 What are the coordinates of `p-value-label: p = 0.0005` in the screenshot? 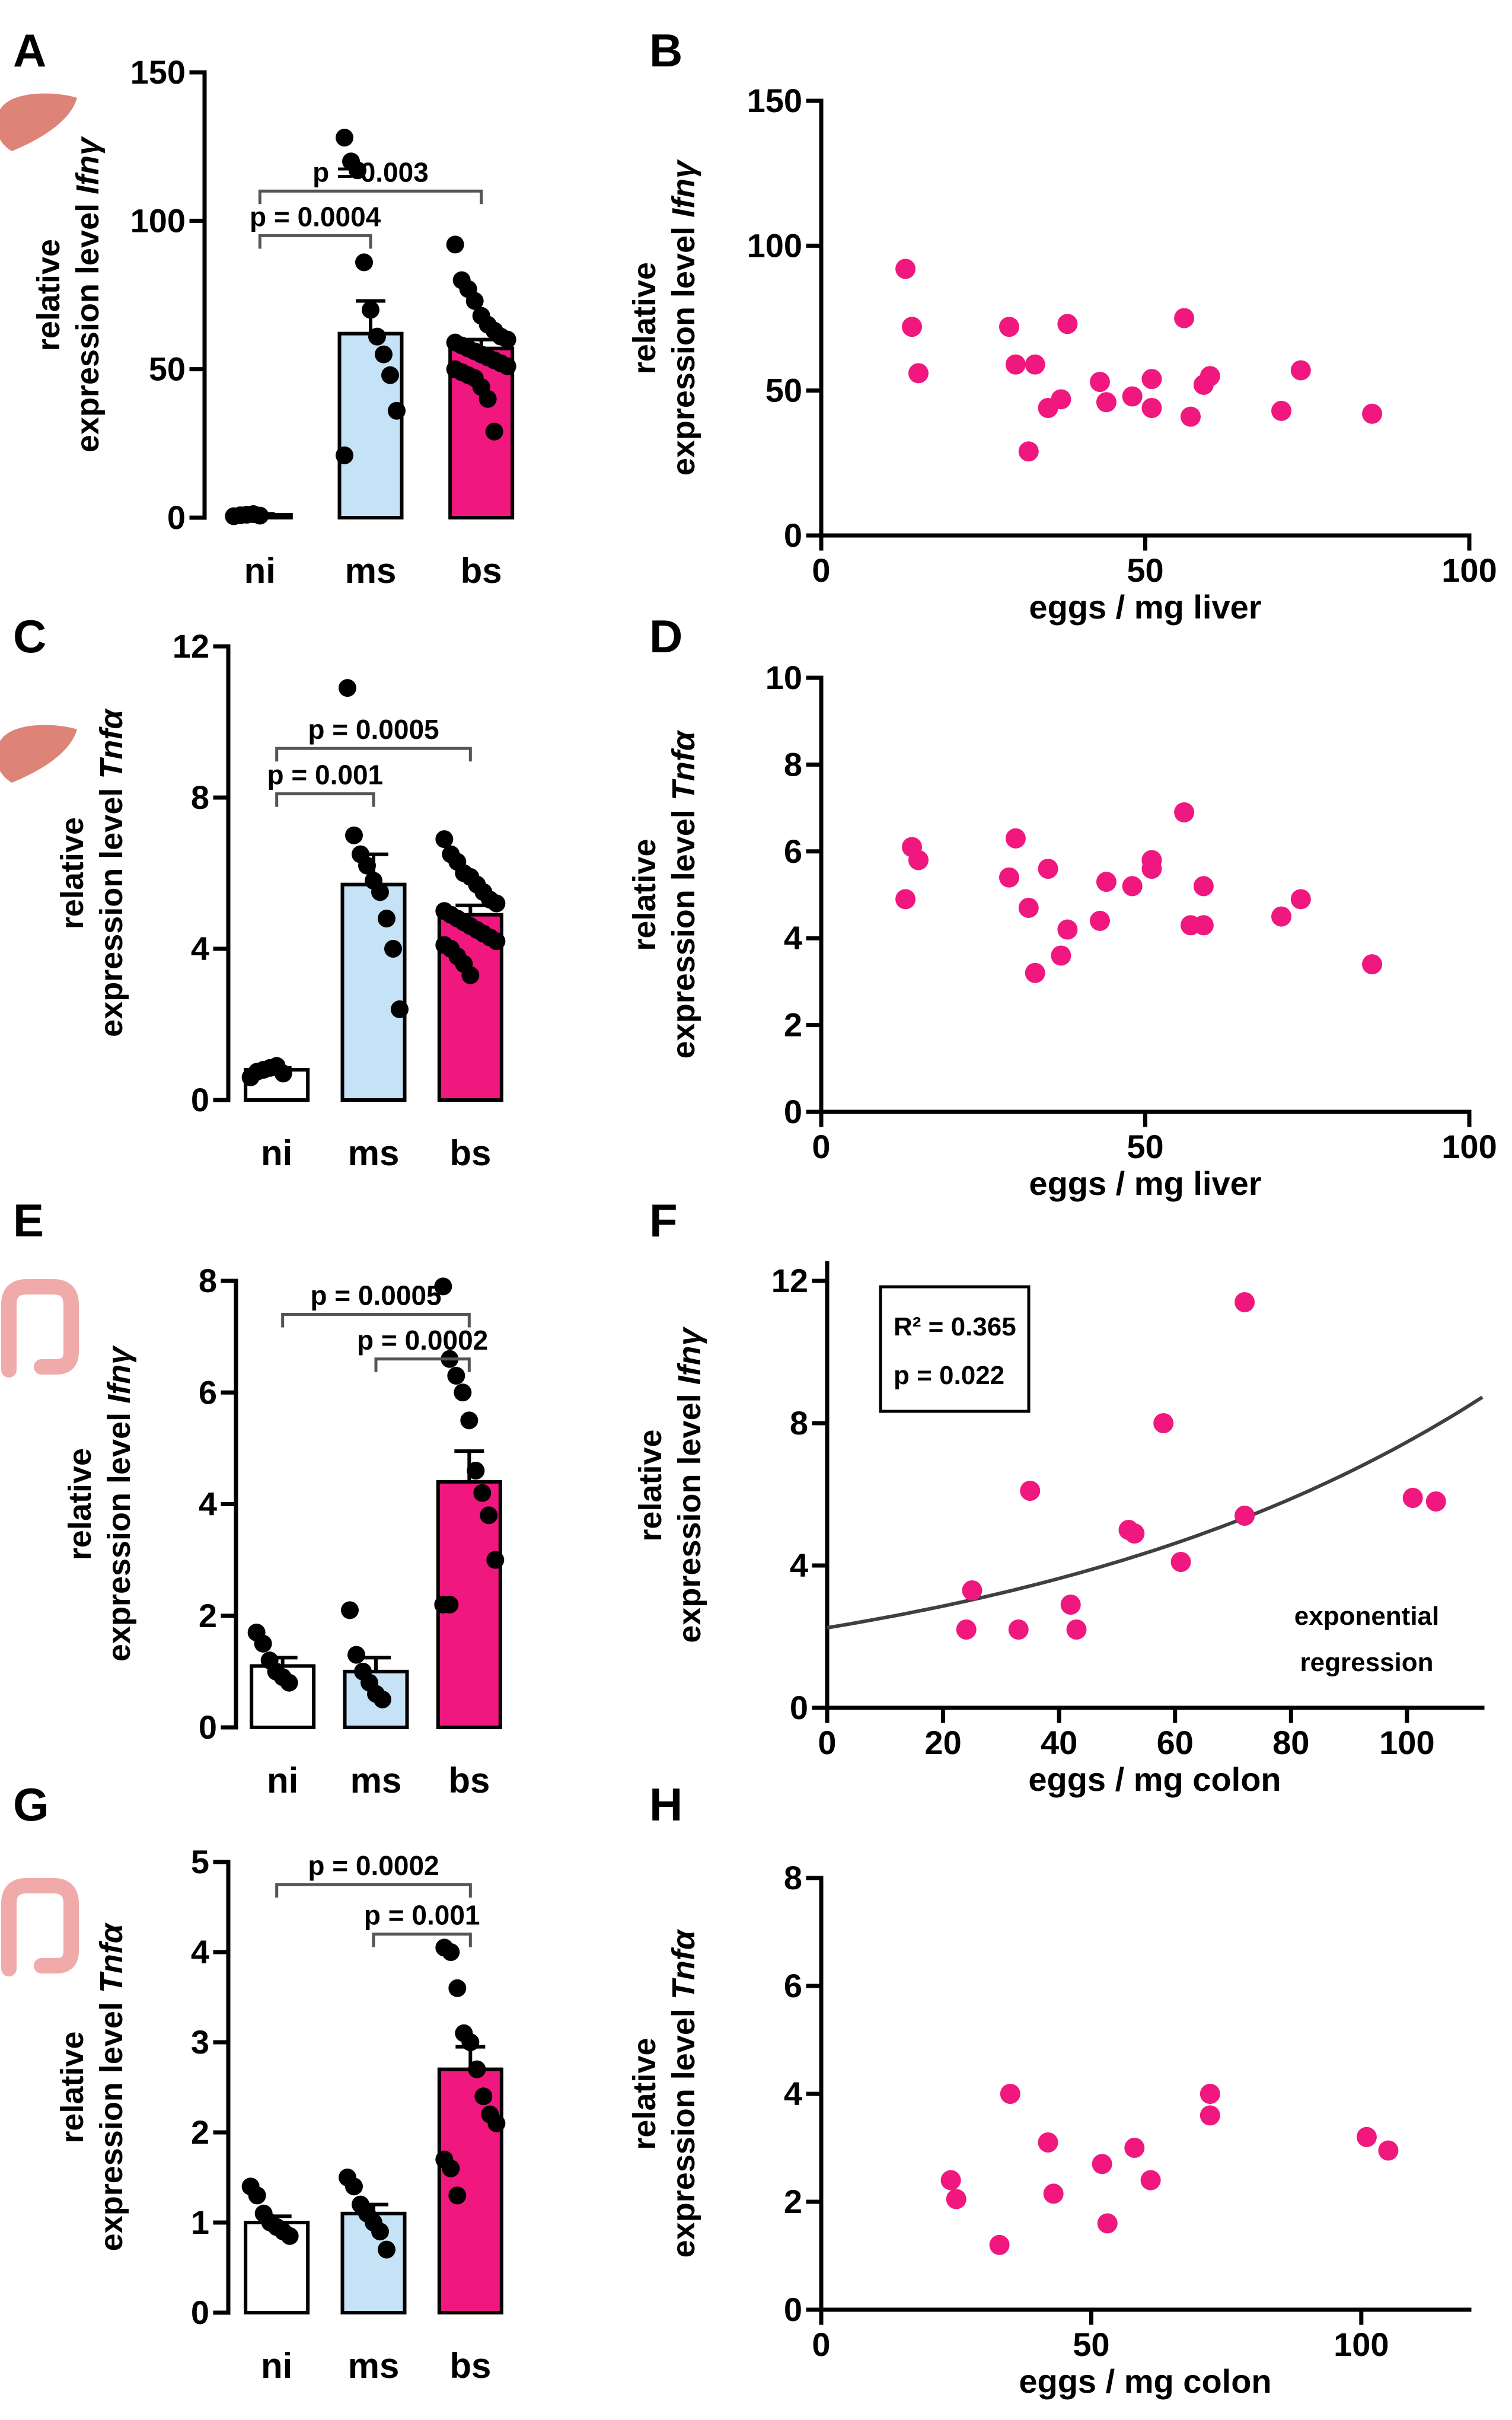 It's located at (373, 729).